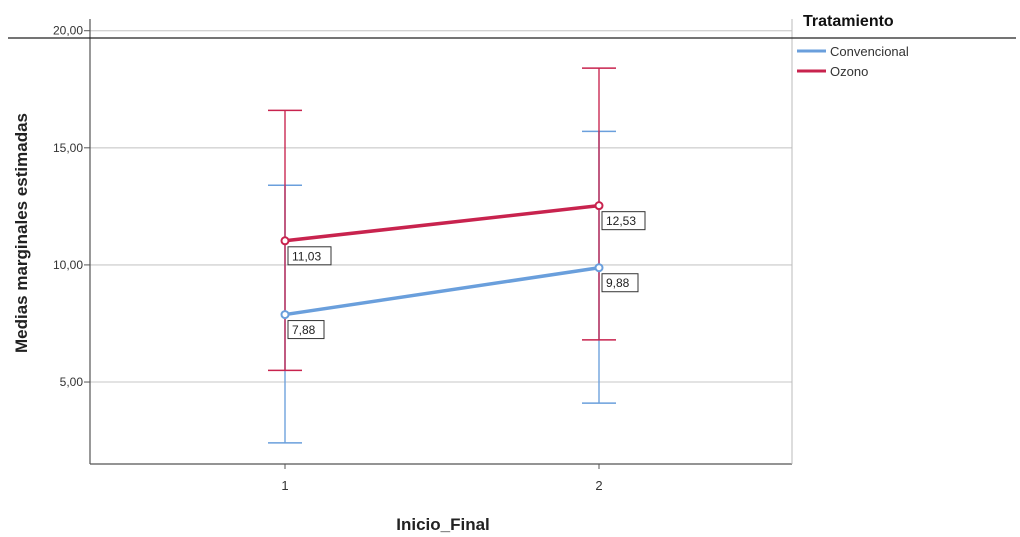 Image resolution: width=1020 pixels, height=537 pixels. Describe the element at coordinates (68, 265) in the screenshot. I see `y-tick-label: 10,00` at that location.